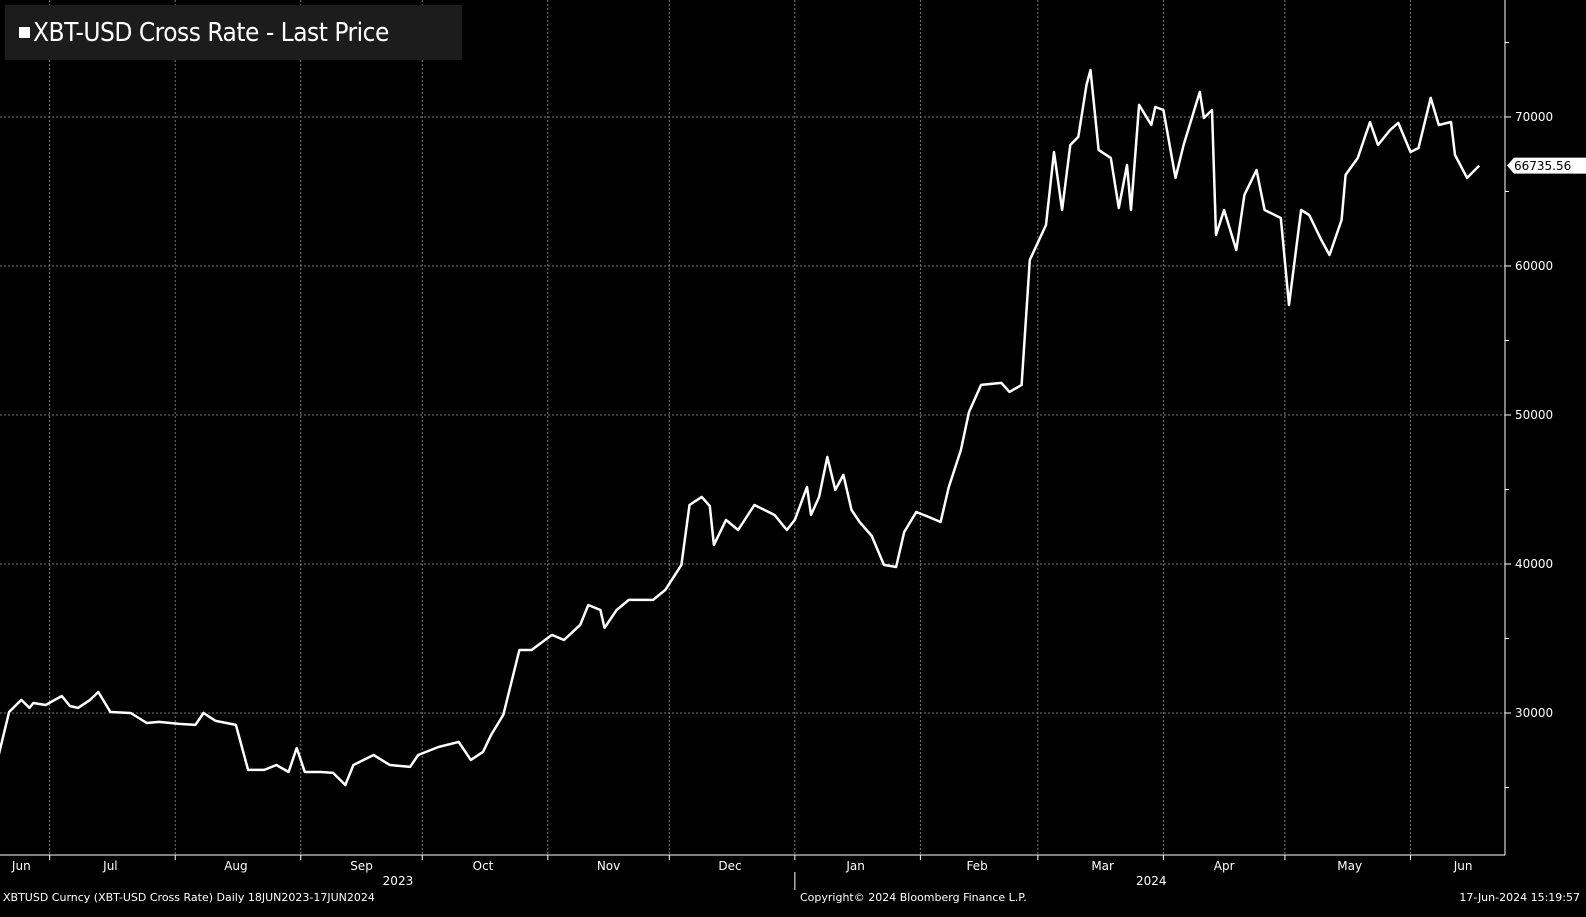  I want to click on x-tick-label: Oct, so click(483, 866).